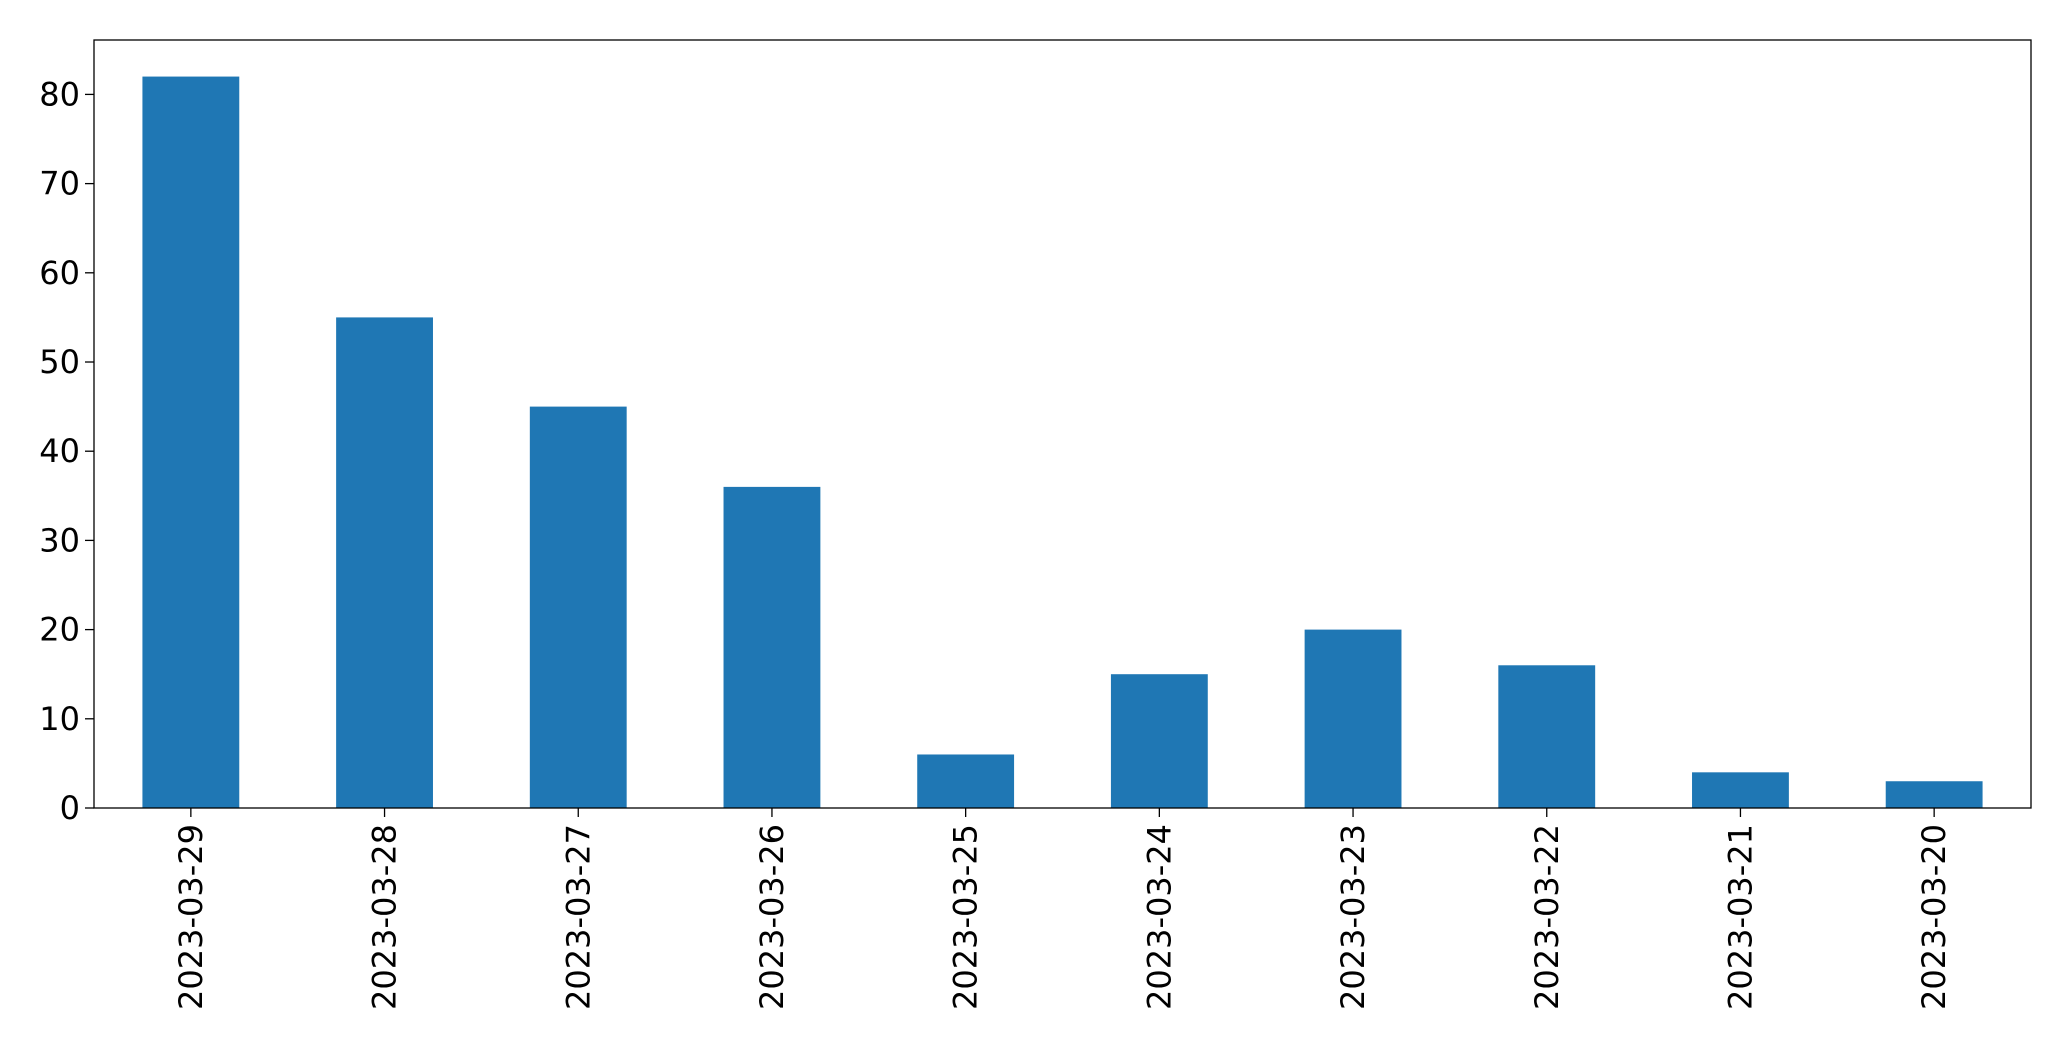  What do you see at coordinates (385, 917) in the screenshot?
I see `x-tick-label: 2023-03-28` at bounding box center [385, 917].